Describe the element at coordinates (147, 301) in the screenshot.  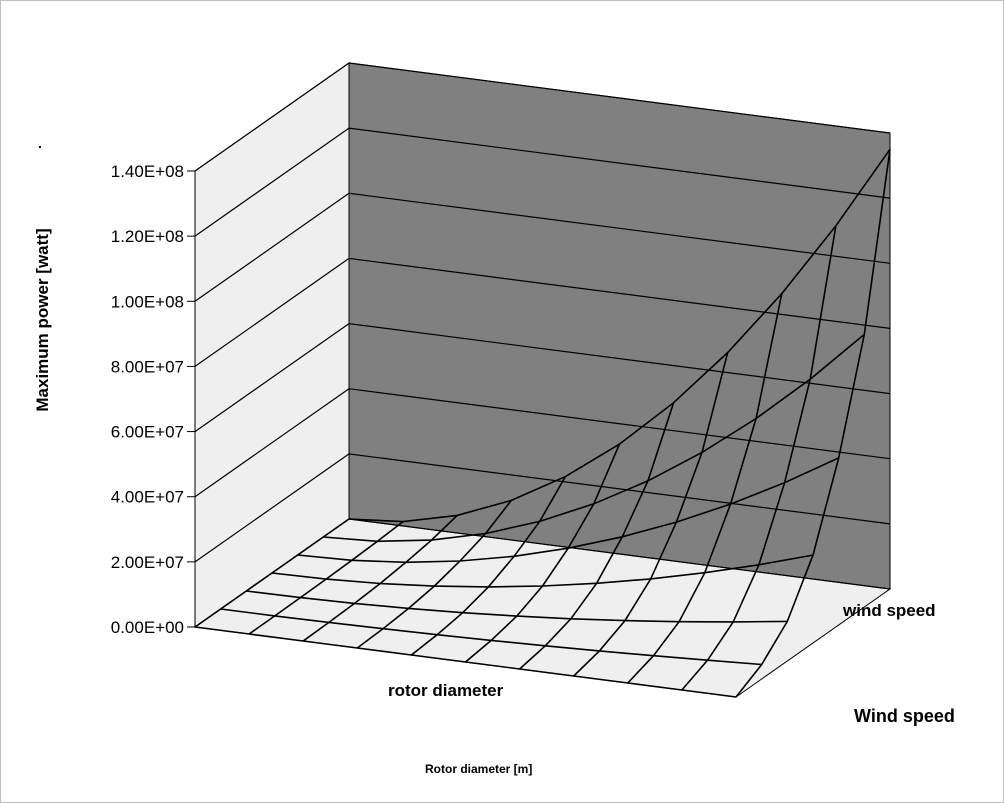
I see `y-tick-label: 1.00E+08` at that location.